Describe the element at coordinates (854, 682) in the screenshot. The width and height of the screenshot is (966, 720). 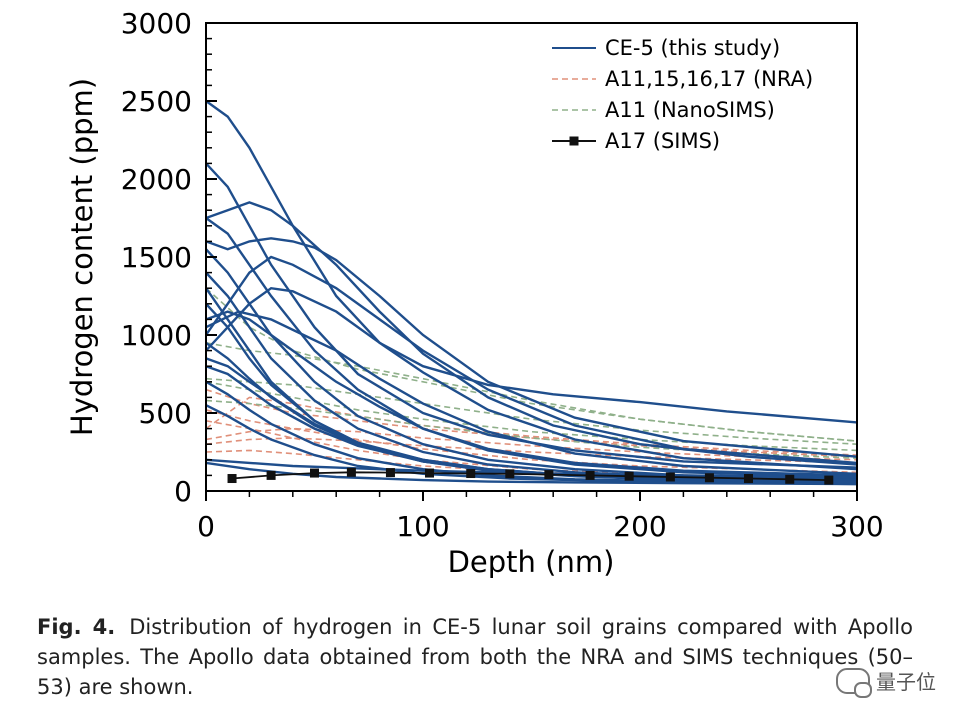
I see `chat-bubble-icon` at that location.